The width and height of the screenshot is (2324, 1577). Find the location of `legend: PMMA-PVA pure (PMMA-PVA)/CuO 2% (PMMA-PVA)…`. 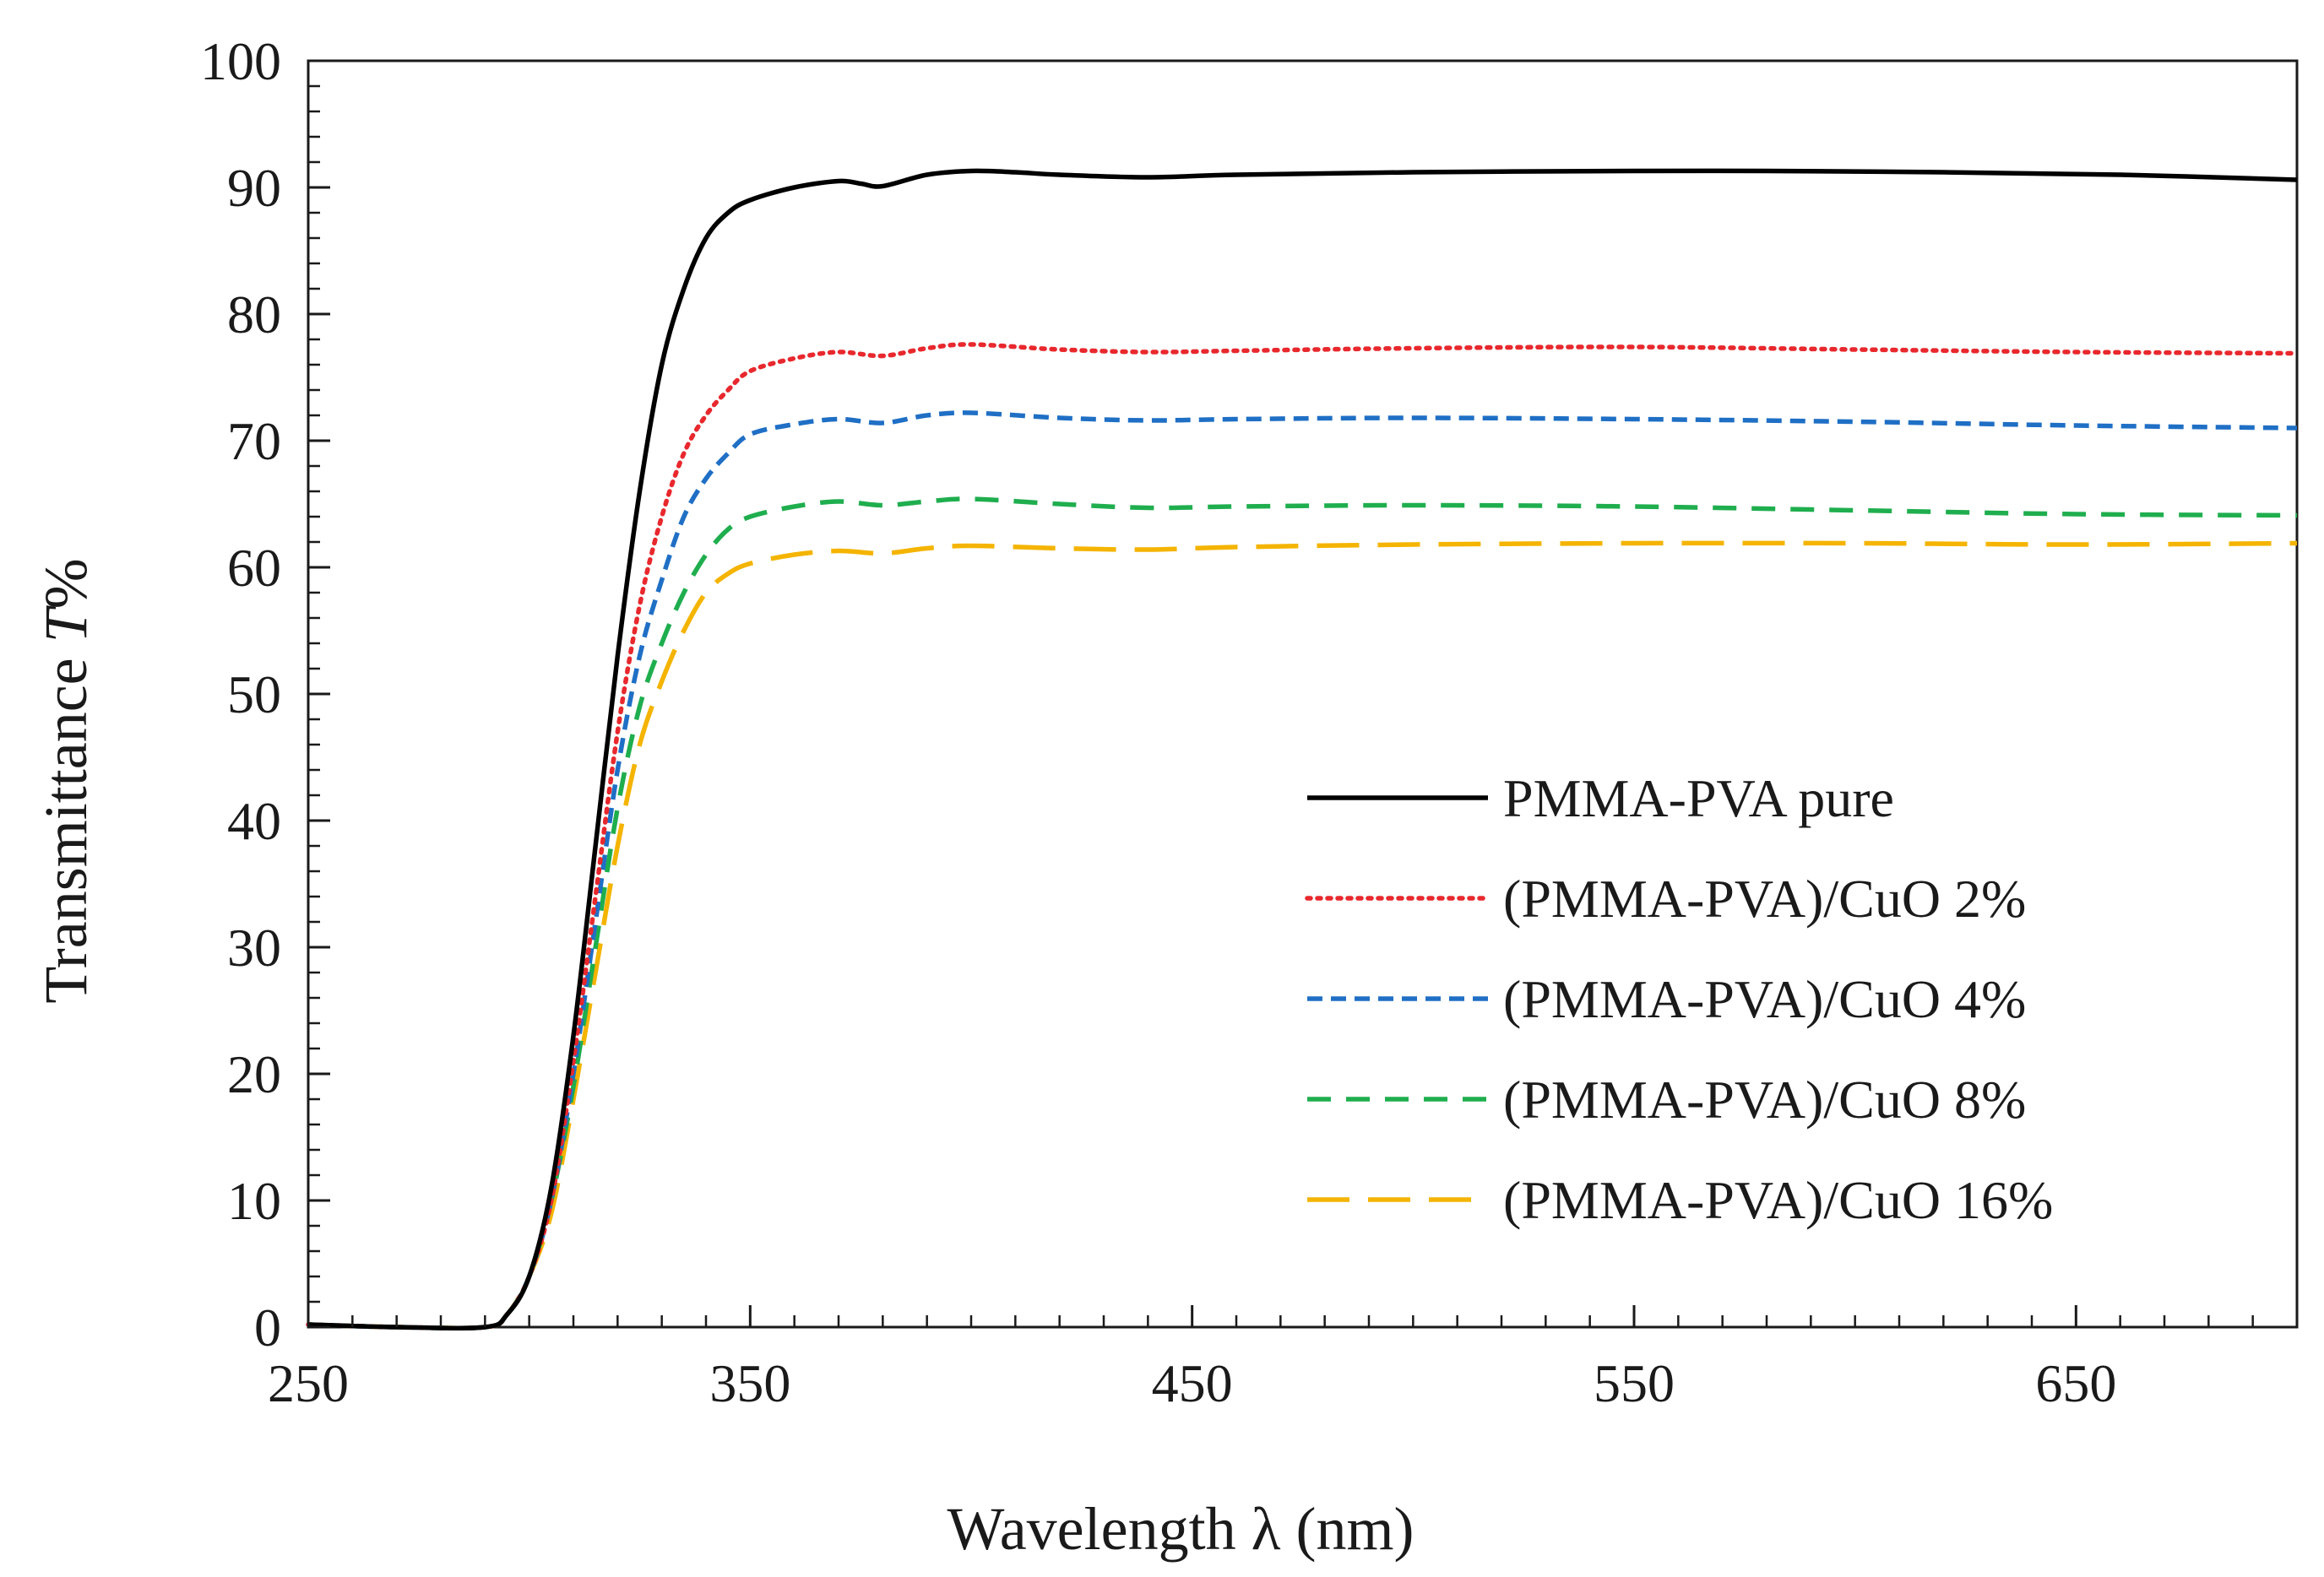

legend: PMMA-PVA pure (PMMA-PVA)/CuO 2% (PMMA-PVA)… is located at coordinates (1679, 999).